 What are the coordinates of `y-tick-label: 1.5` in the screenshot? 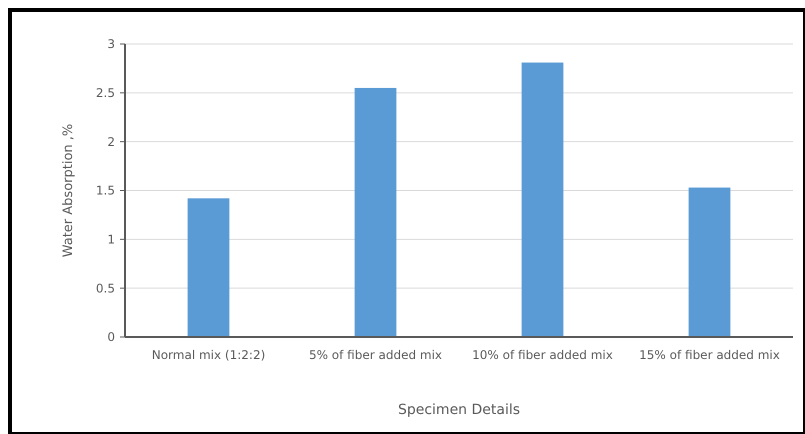 It's located at (105, 191).